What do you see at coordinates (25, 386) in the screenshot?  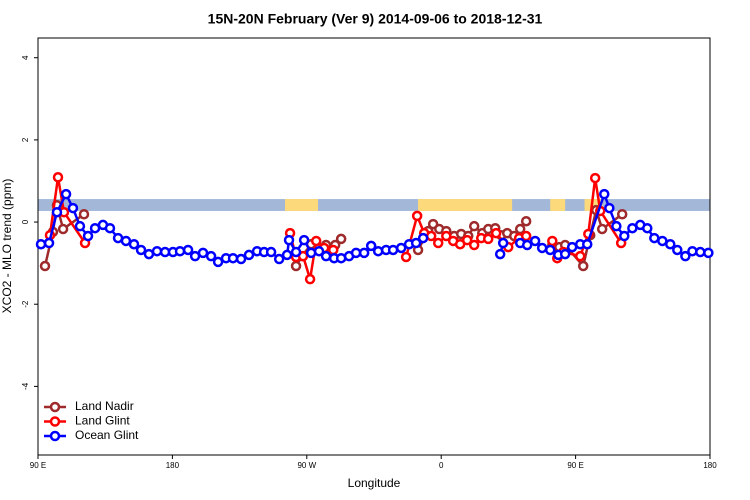 I see `y-tick-label: -4` at bounding box center [25, 386].